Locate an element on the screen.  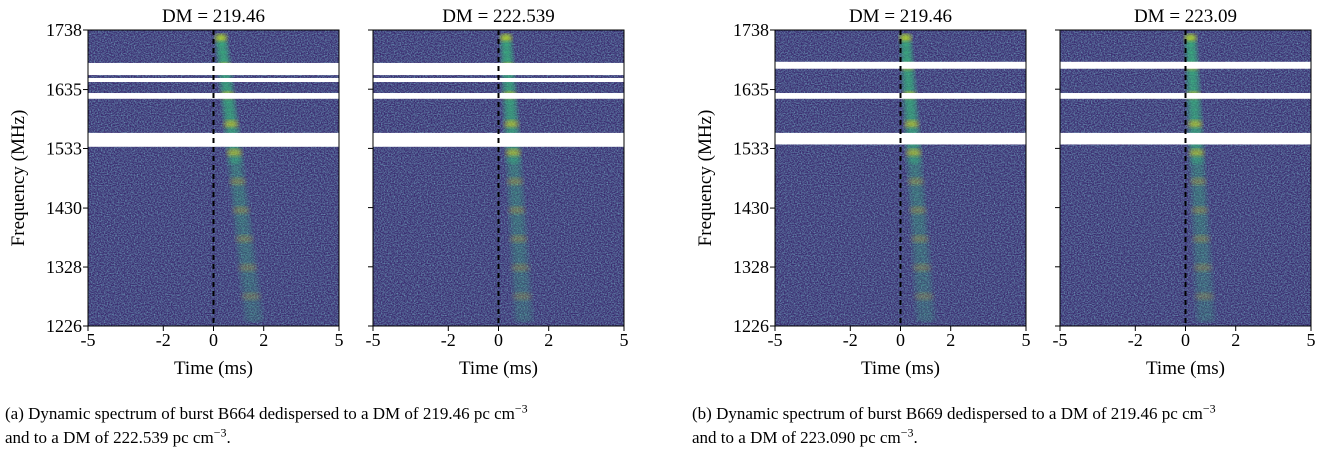
masked-band is located at coordinates (213, 80).